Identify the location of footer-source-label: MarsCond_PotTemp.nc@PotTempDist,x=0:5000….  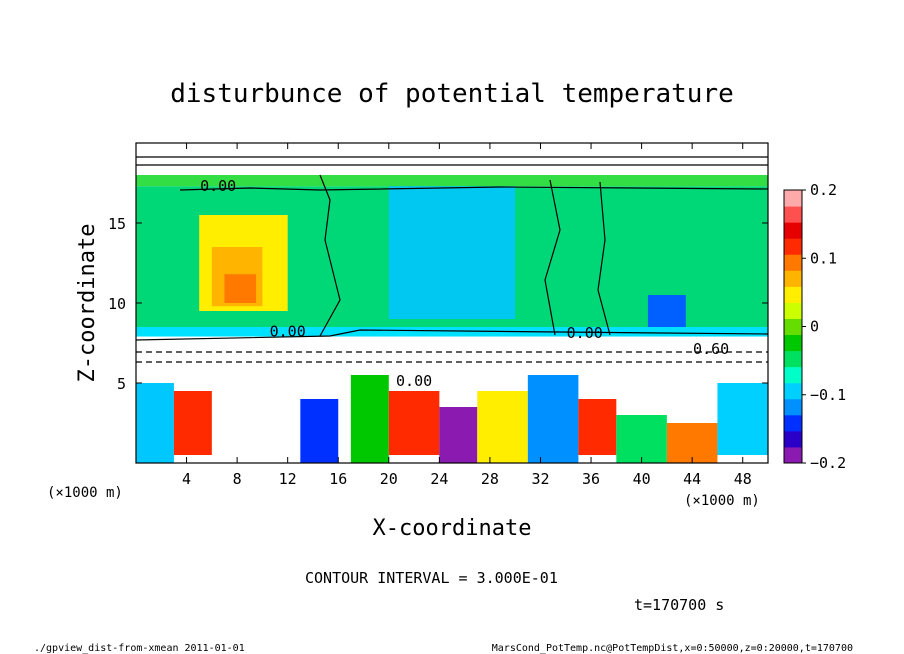
(672, 648).